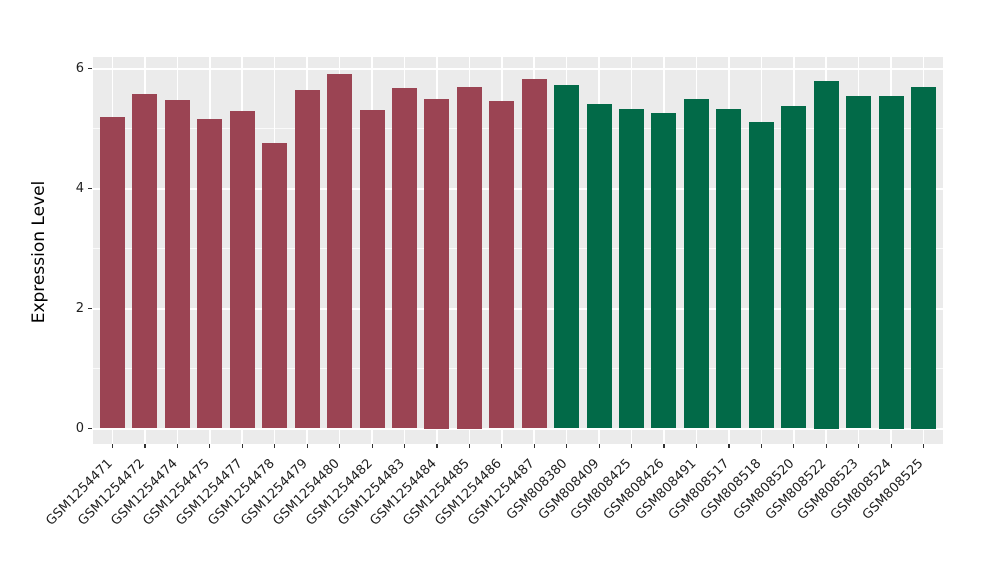 This screenshot has width=1000, height=580. Describe the element at coordinates (437, 263) in the screenshot. I see `bar-GSM1254484` at that location.